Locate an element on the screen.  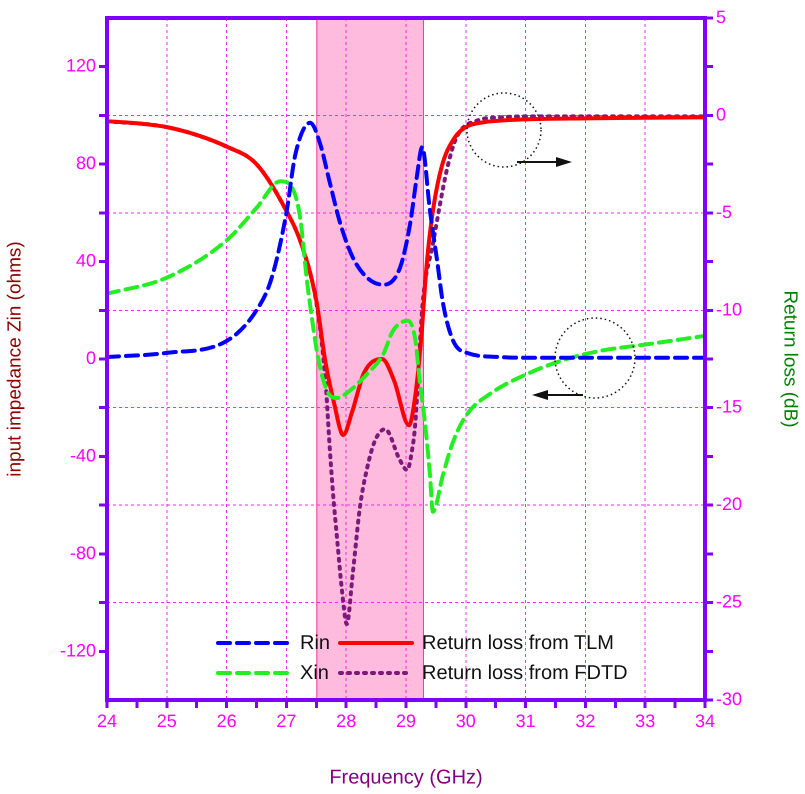
y-tick-label: 120 is located at coordinates (81, 66).